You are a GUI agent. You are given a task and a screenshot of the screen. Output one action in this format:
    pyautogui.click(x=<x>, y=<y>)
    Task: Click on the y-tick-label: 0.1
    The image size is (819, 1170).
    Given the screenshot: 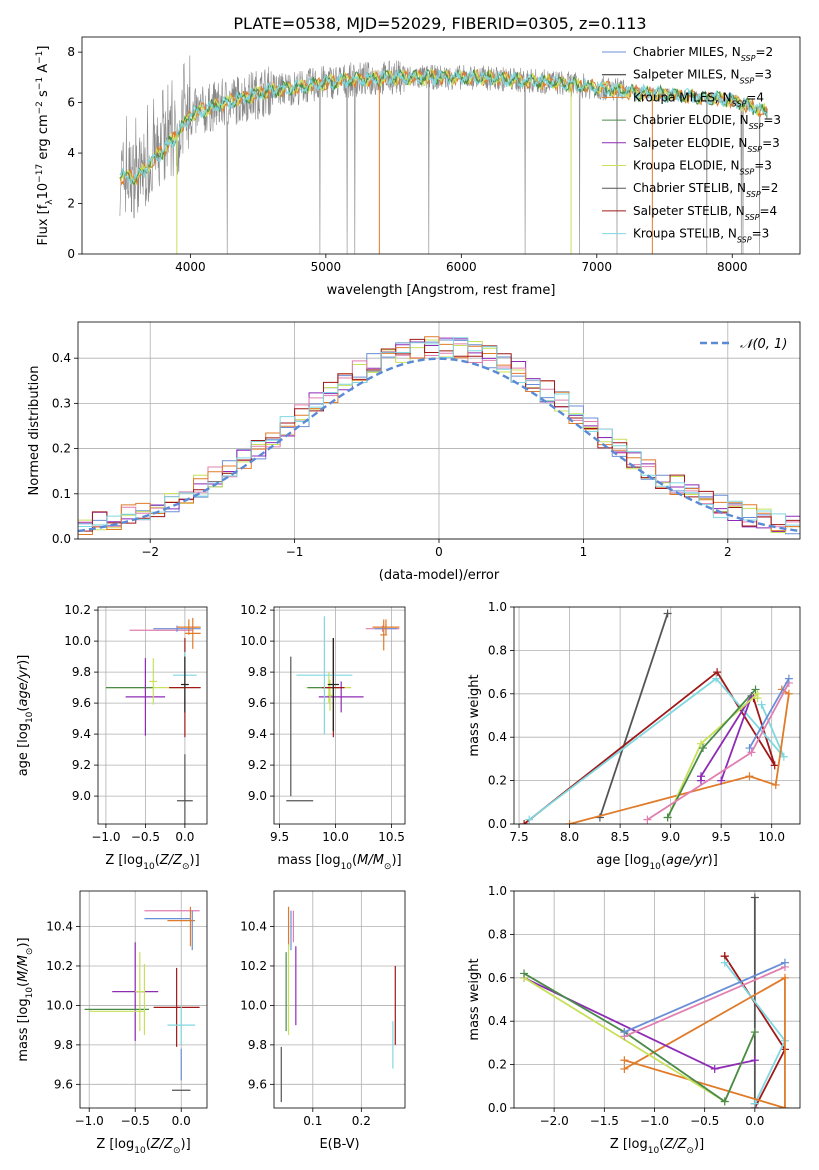 What is the action you would take?
    pyautogui.click(x=61, y=494)
    